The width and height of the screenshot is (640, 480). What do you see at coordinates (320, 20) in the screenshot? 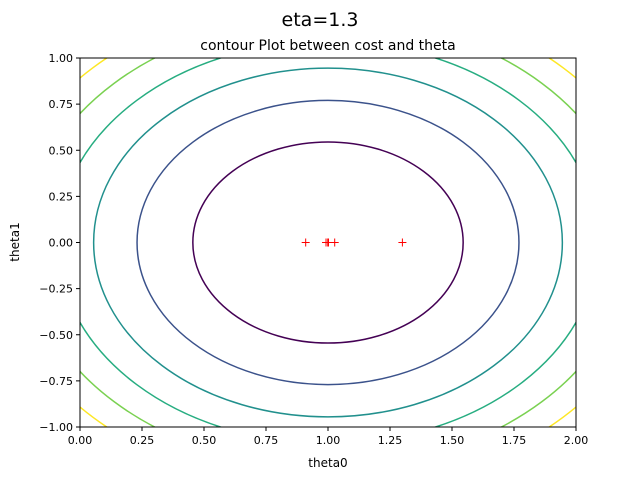
I see `figure-suptitle: eta=1.3` at bounding box center [320, 20].